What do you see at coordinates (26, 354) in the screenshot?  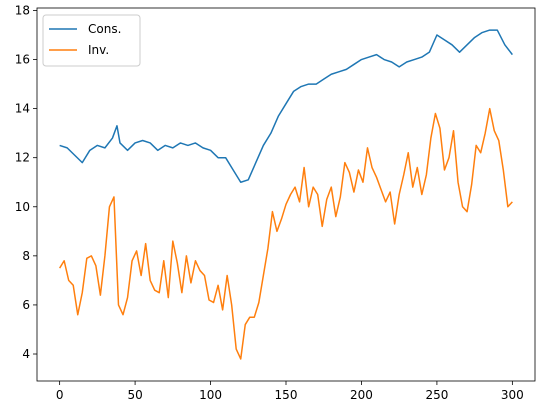 I see `y-tick-label: 4` at bounding box center [26, 354].